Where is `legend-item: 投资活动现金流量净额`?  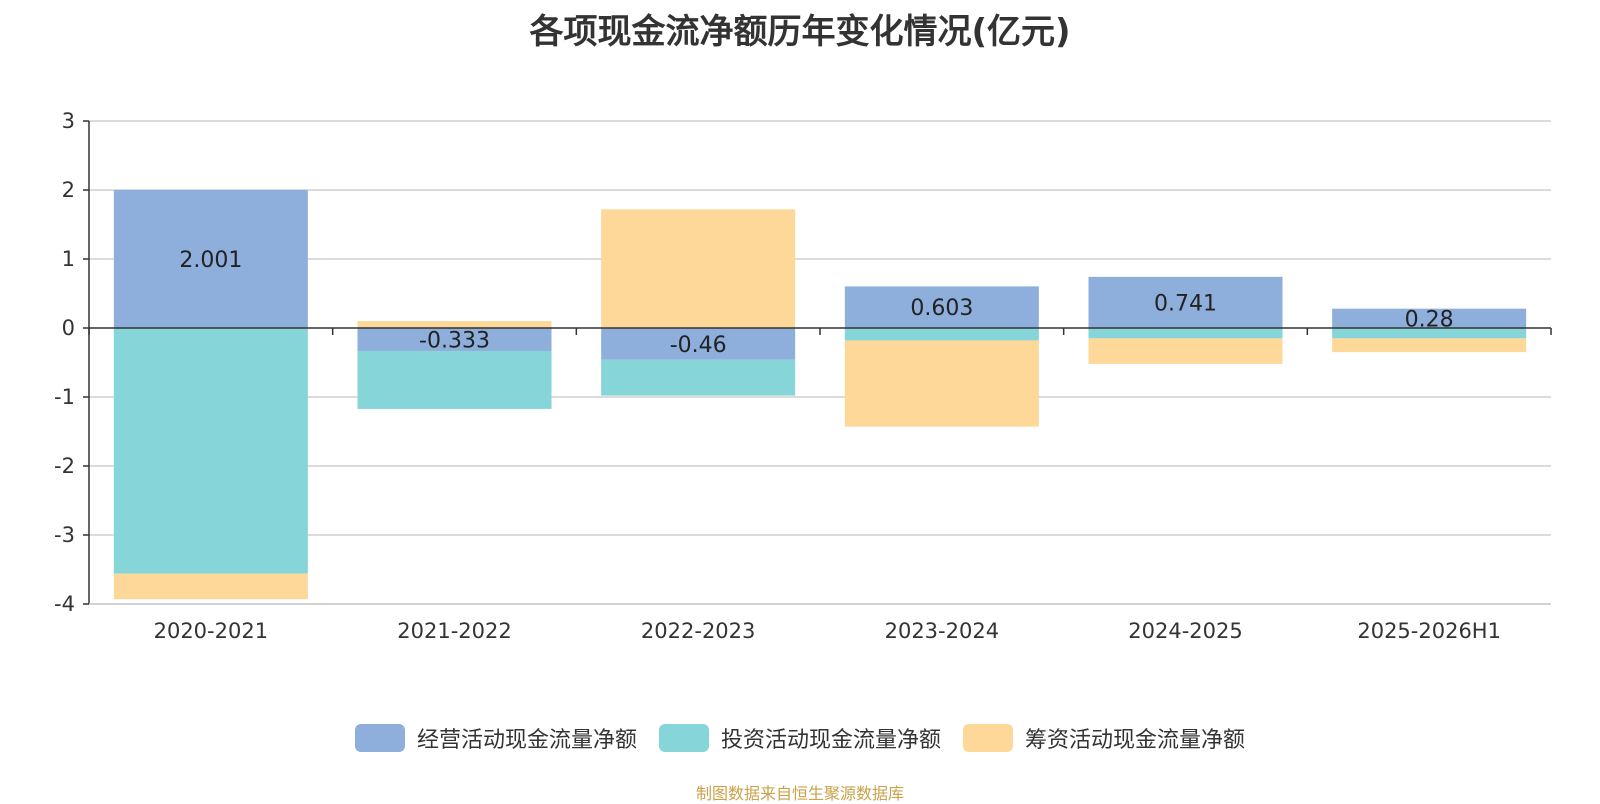 legend-item: 投资活动现金流量净额 is located at coordinates (799, 738).